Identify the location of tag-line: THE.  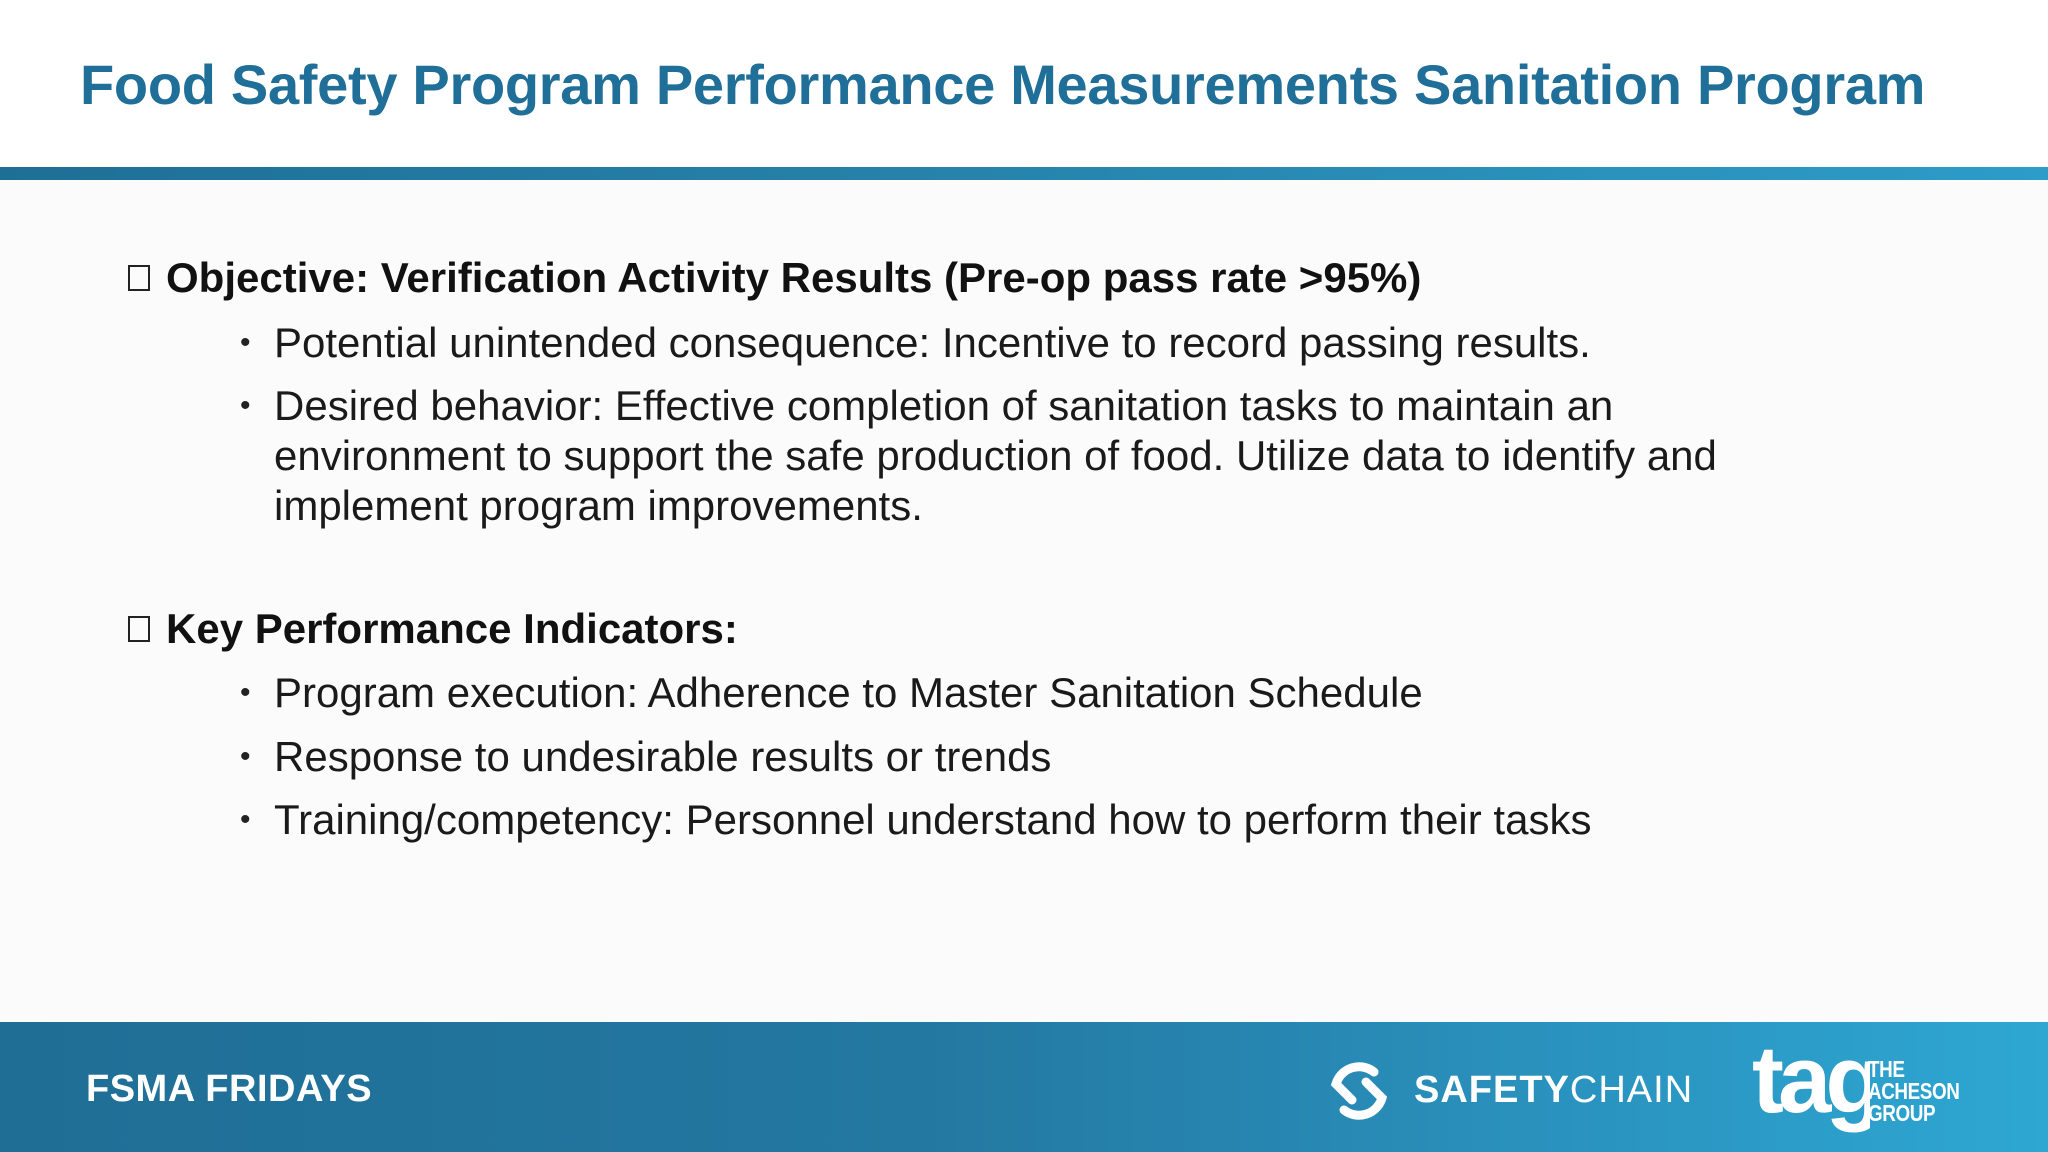
(1886, 1069).